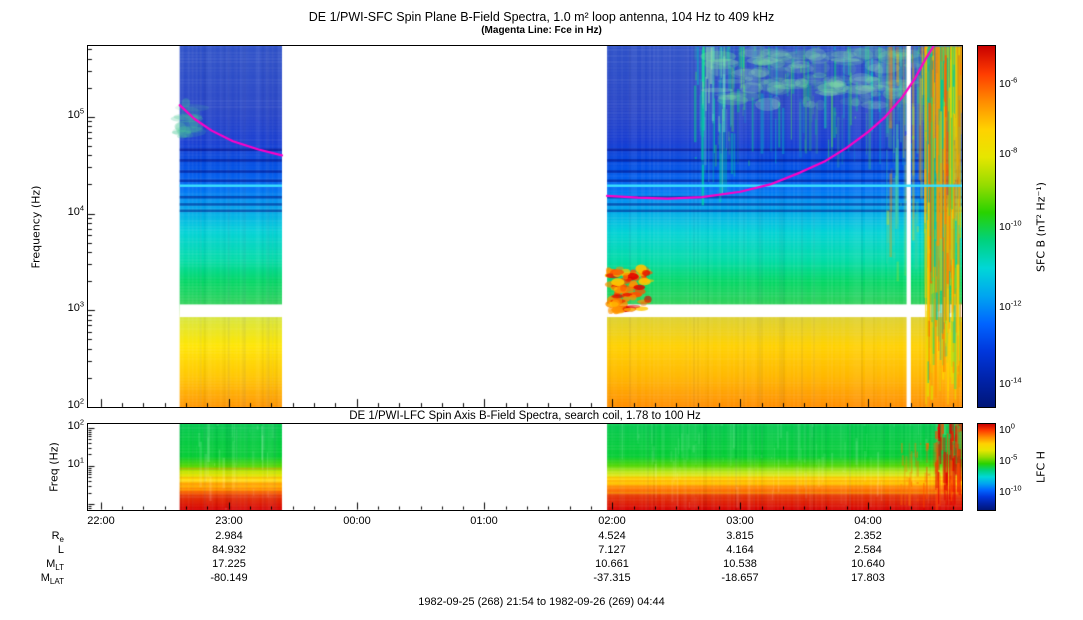 The height and width of the screenshot is (620, 1083). What do you see at coordinates (229, 536) in the screenshot?
I see `ephemeris-value: 2.984` at bounding box center [229, 536].